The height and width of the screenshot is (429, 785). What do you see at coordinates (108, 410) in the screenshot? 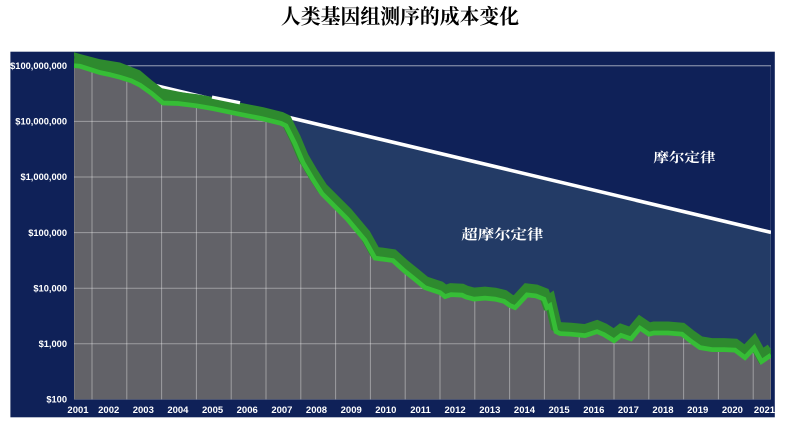
I see `svg-text: 2002` at bounding box center [108, 410].